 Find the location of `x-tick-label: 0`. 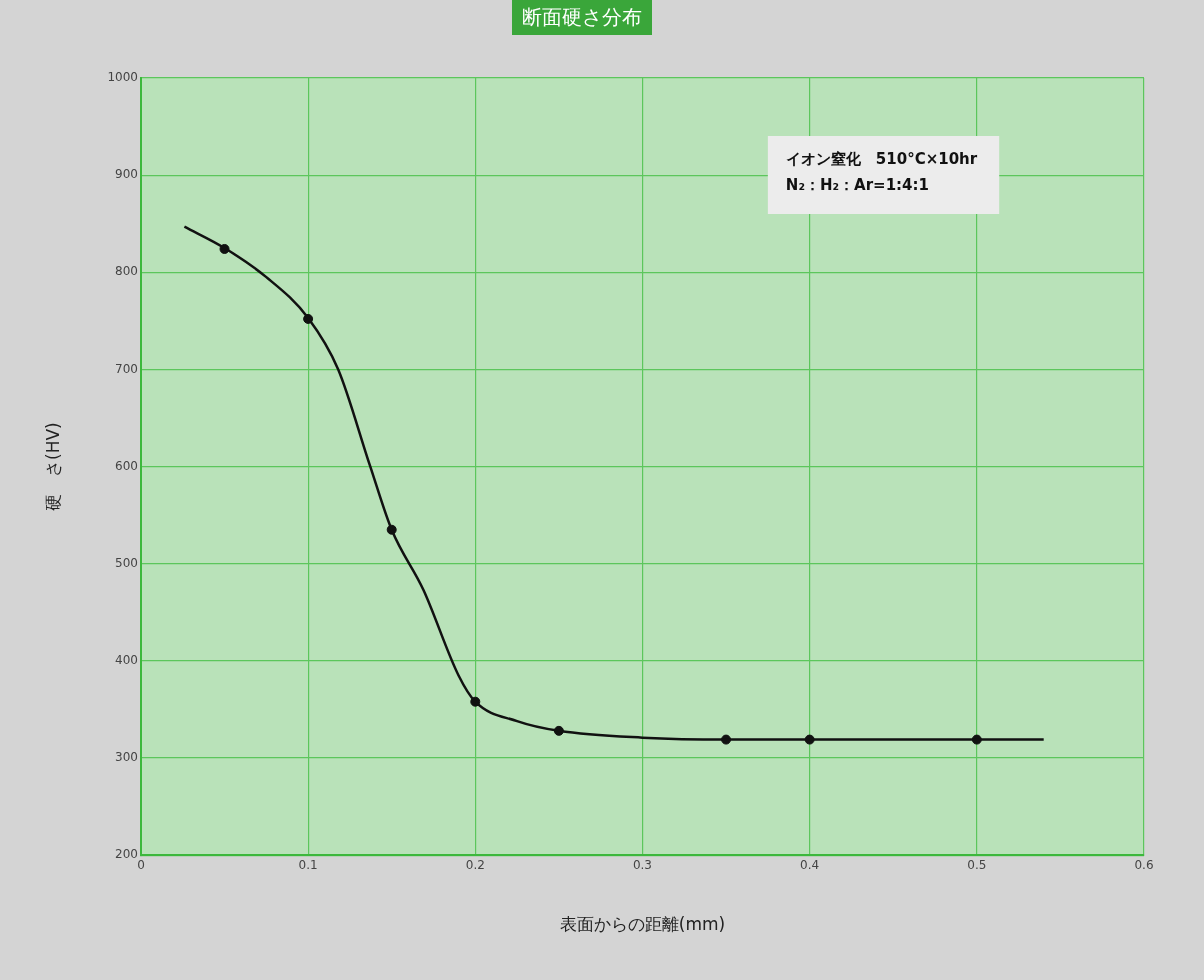

x-tick-label: 0 is located at coordinates (141, 864).